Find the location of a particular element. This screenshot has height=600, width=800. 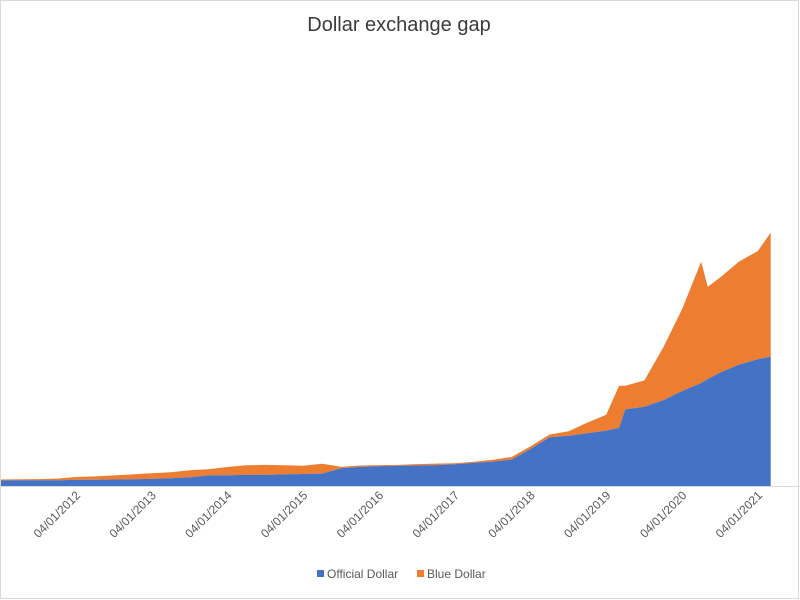

legend-label-official-dollar: Official Dollar is located at coordinates (362, 574).